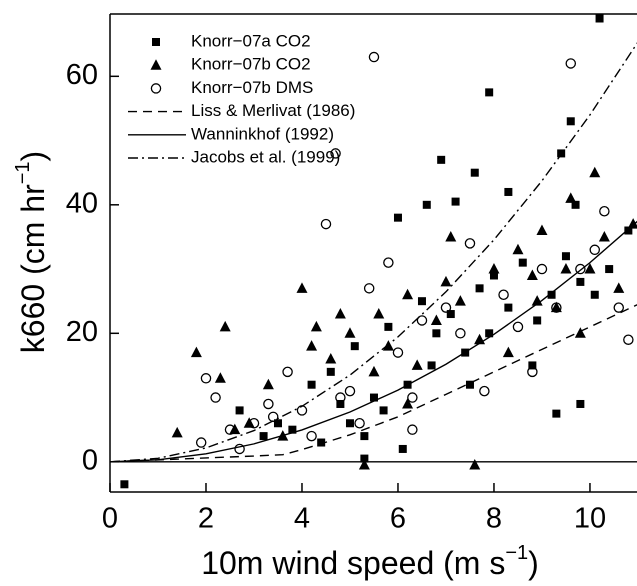 This screenshot has height=586, width=637. Describe the element at coordinates (33, 268) in the screenshot. I see `y-label-text: k660 (cm hr` at that location.